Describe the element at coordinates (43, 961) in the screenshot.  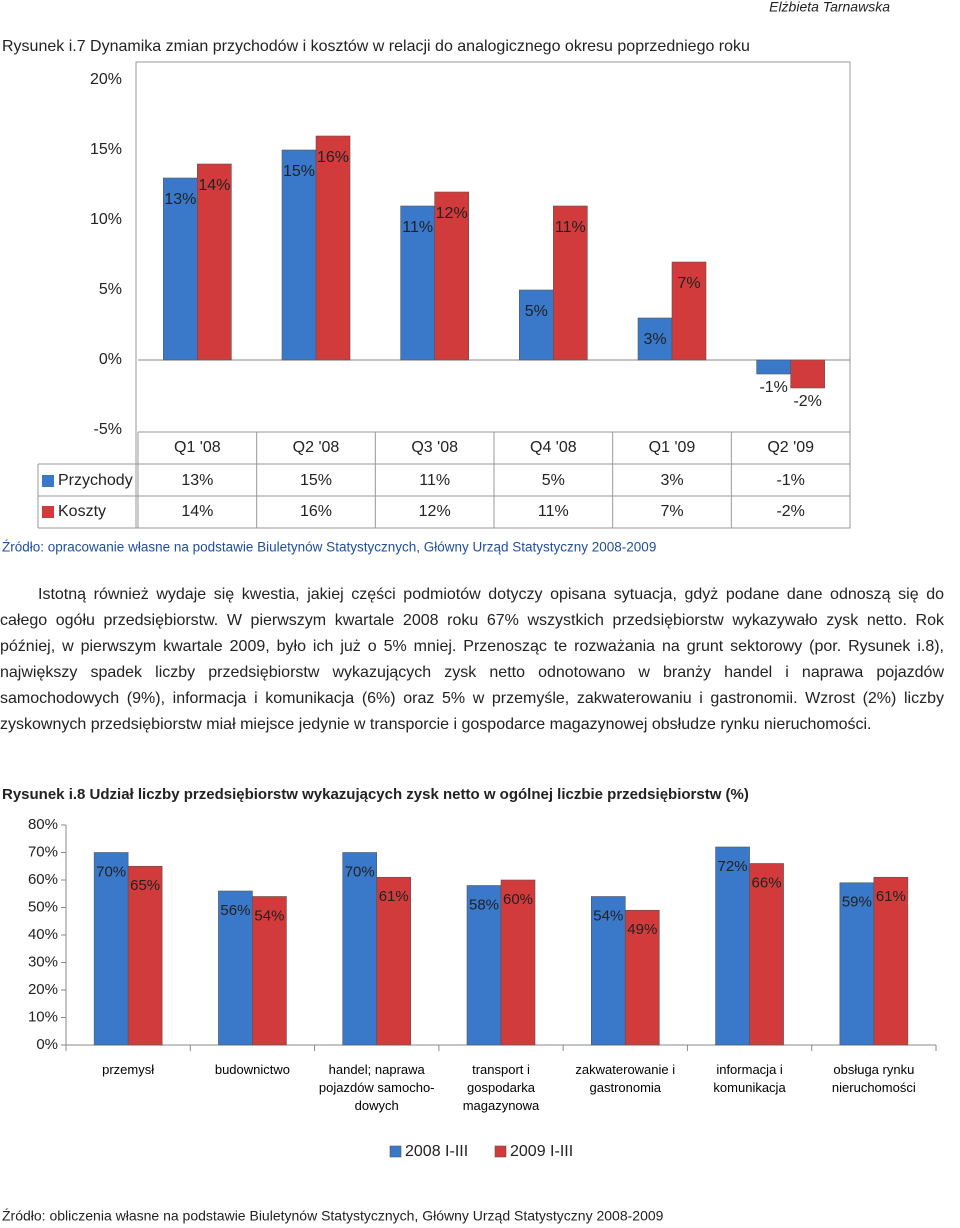
I see `y-tick-label: 30%` at that location.